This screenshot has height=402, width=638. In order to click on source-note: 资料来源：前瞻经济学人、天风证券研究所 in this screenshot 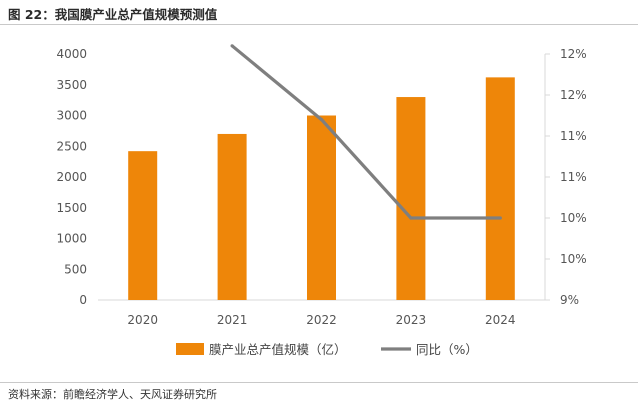, I will do `click(112, 394)`.